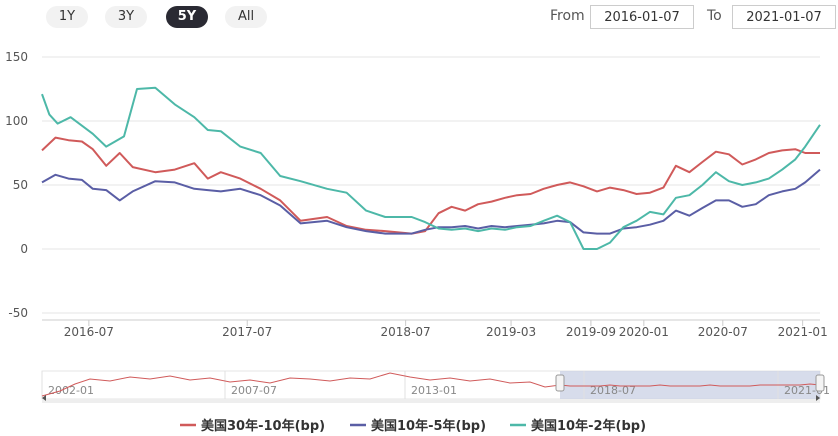 The height and width of the screenshot is (436, 838). Describe the element at coordinates (71, 390) in the screenshot. I see `navigator-tick-label: 2002-01` at that location.